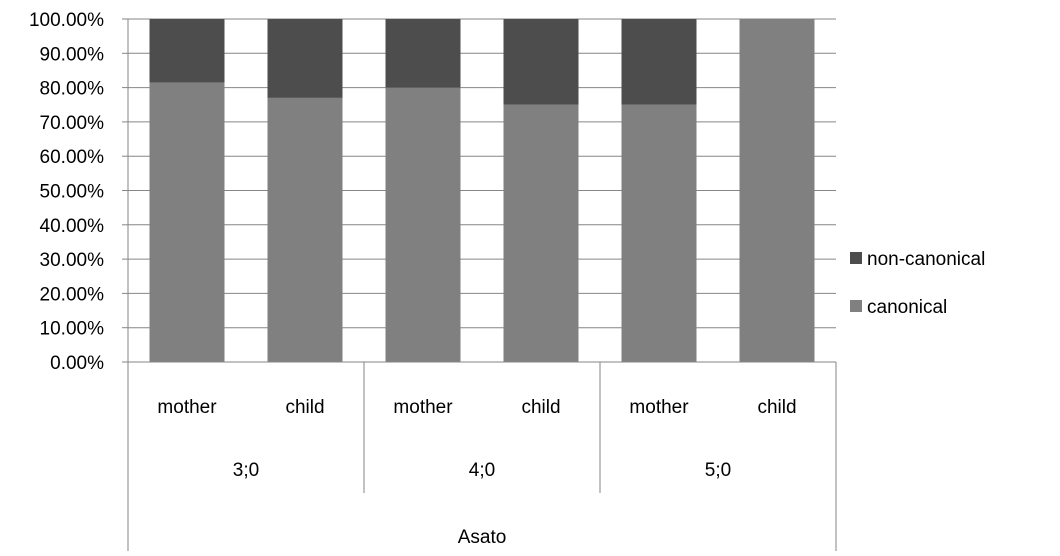 Image resolution: width=1060 pixels, height=556 pixels. I want to click on y-tick-label: 100.00%, so click(66, 20).